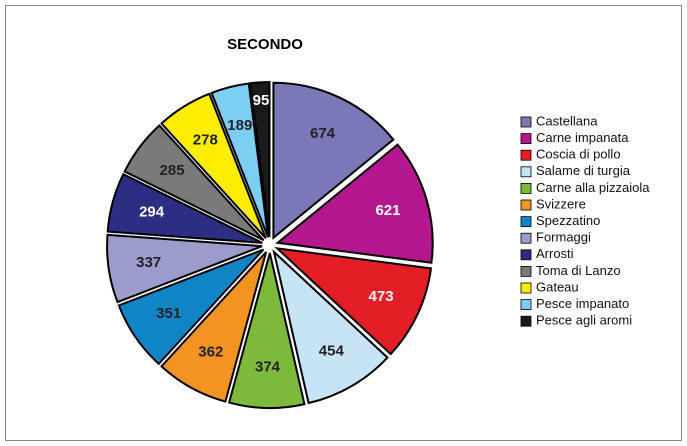  Describe the element at coordinates (261, 100) in the screenshot. I see `data-label: 95` at that location.